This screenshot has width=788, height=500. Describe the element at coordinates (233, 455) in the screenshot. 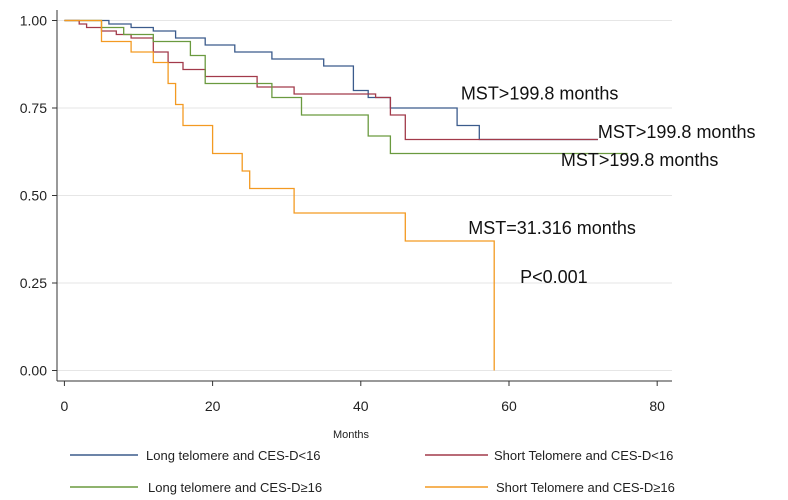

I see `legend-label-0: Long telomere and CES-D<16` at that location.